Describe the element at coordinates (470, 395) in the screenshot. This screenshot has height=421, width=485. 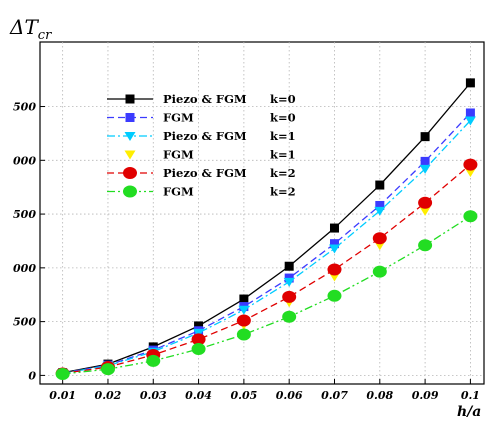
I see `x-tick-label: 0.1` at that location.